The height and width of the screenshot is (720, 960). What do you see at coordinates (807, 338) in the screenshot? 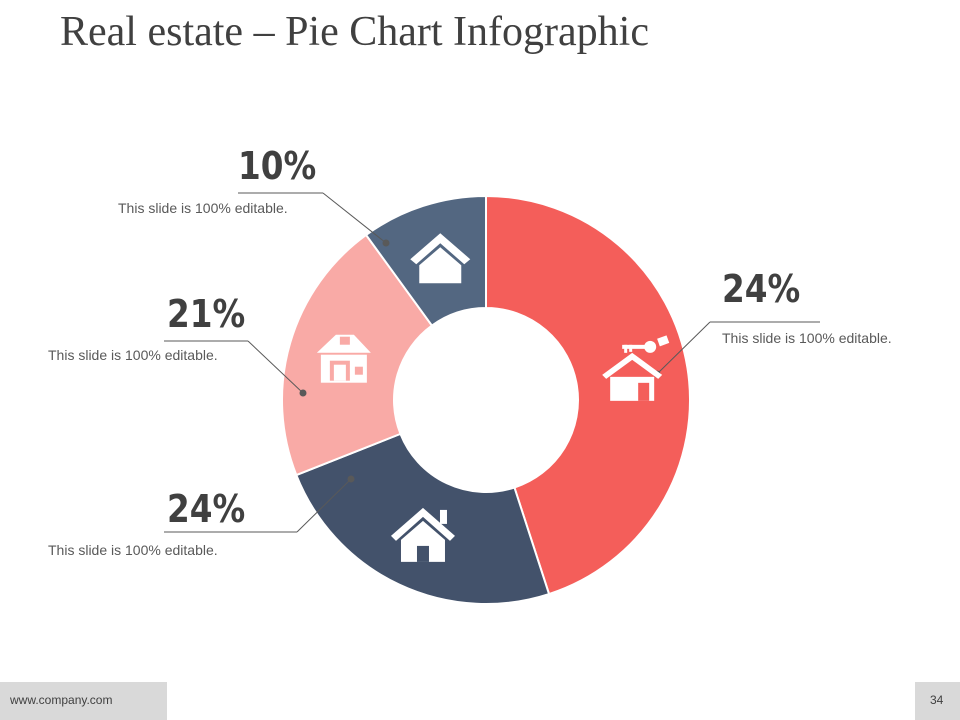
I see `description-24-coral: This slide is 100% editable.` at bounding box center [807, 338].